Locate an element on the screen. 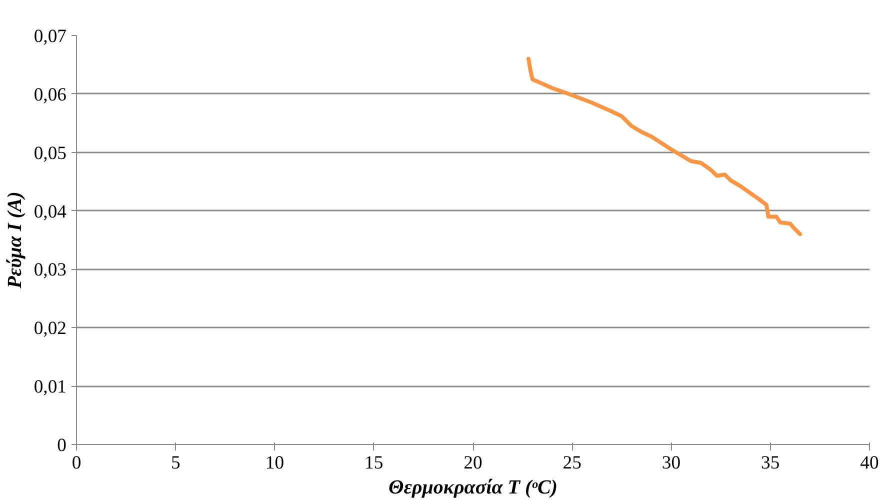 The width and height of the screenshot is (894, 501). x-tick-label: 15 is located at coordinates (374, 463).